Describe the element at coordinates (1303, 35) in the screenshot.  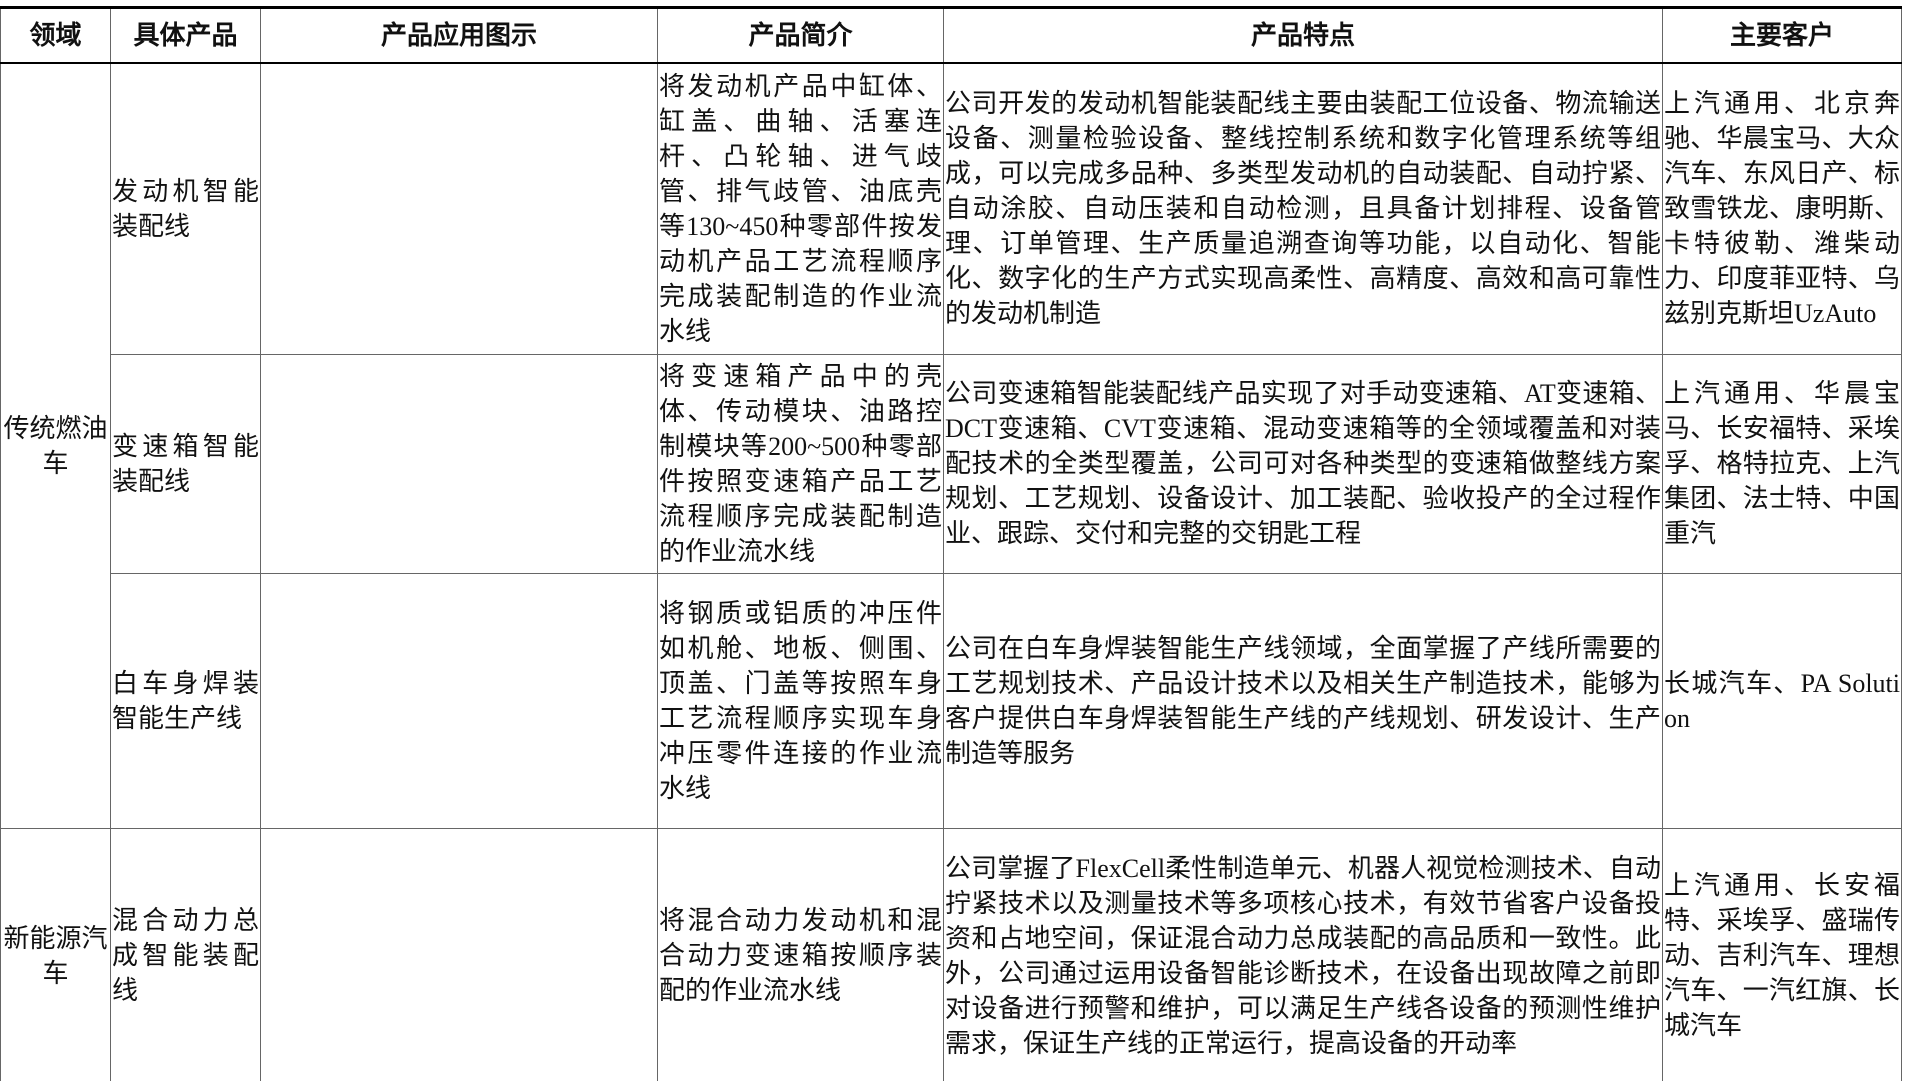
I see `header-cell: 产品特点` at that location.